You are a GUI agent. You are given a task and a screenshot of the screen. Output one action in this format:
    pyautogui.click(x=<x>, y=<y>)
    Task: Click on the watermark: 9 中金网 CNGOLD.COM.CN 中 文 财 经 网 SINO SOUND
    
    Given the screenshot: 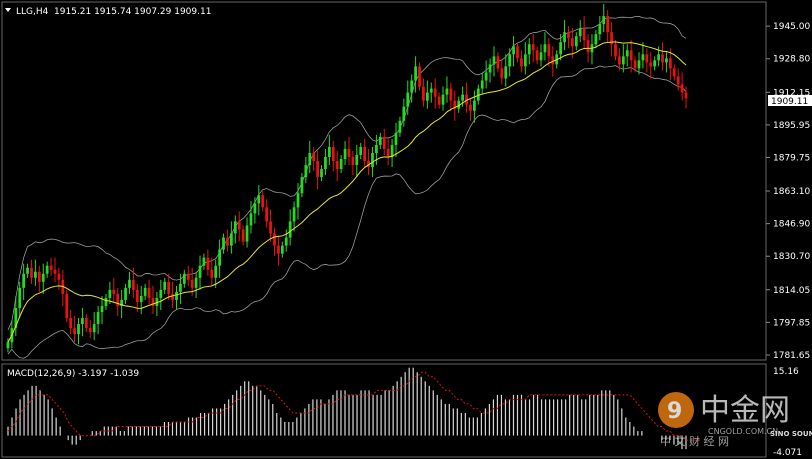 What is the action you would take?
    pyautogui.click(x=735, y=420)
    